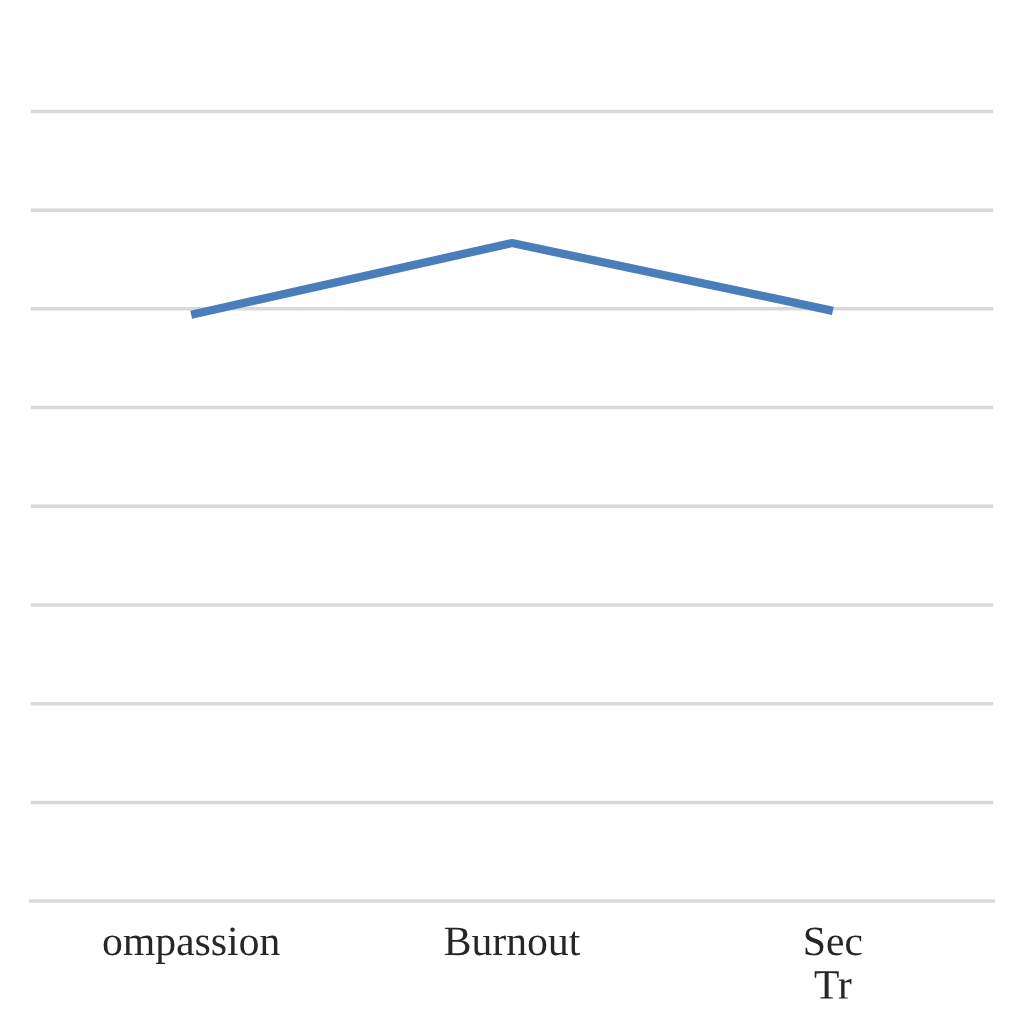 This screenshot has width=1024, height=1024. Describe the element at coordinates (512, 941) in the screenshot. I see `x-tick-label: Burnout` at that location.